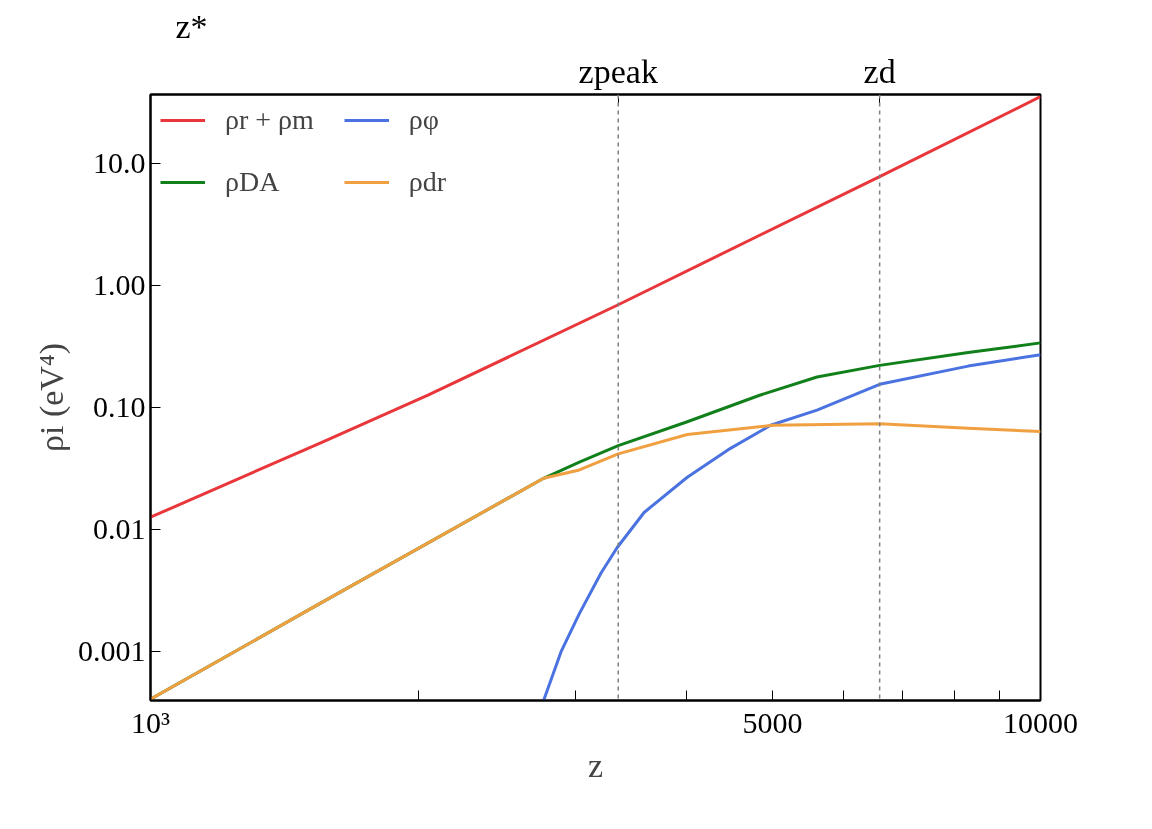 The image size is (1152, 829). I want to click on ref-line-label: zpeak, so click(618, 71).